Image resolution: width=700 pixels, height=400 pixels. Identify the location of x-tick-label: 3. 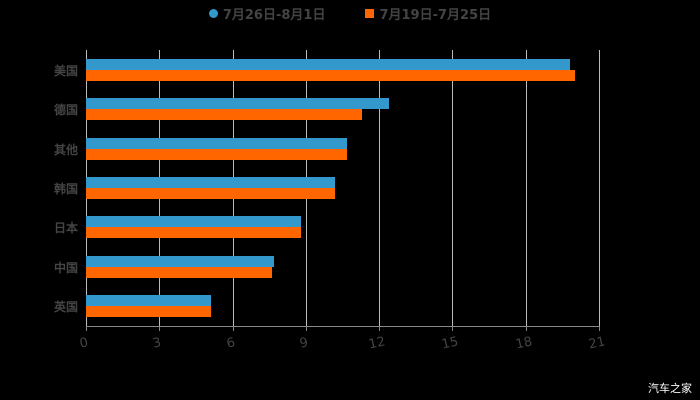
(157, 343).